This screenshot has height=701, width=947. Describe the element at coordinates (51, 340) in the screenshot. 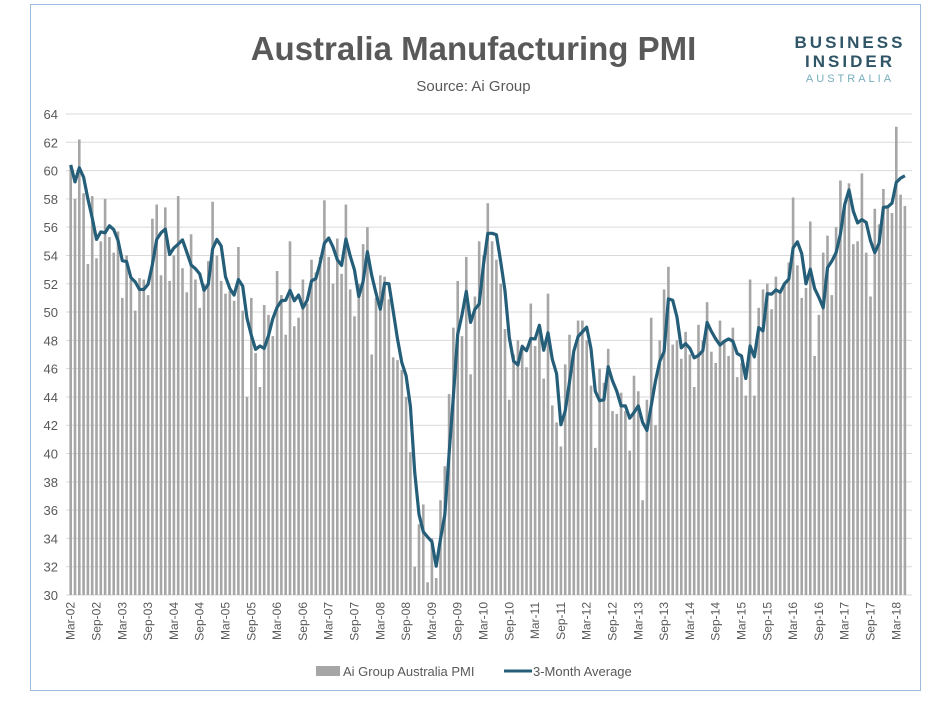

I see `y-tick-label: 48` at that location.